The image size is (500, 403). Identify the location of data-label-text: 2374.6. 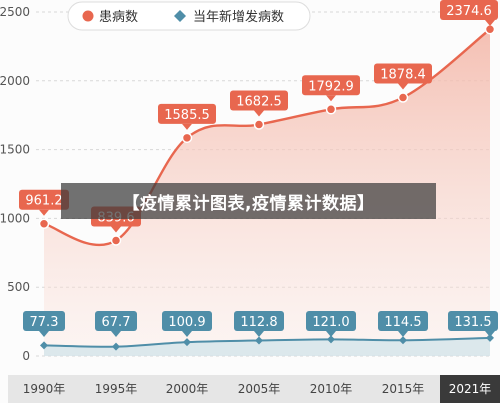
(469, 11).